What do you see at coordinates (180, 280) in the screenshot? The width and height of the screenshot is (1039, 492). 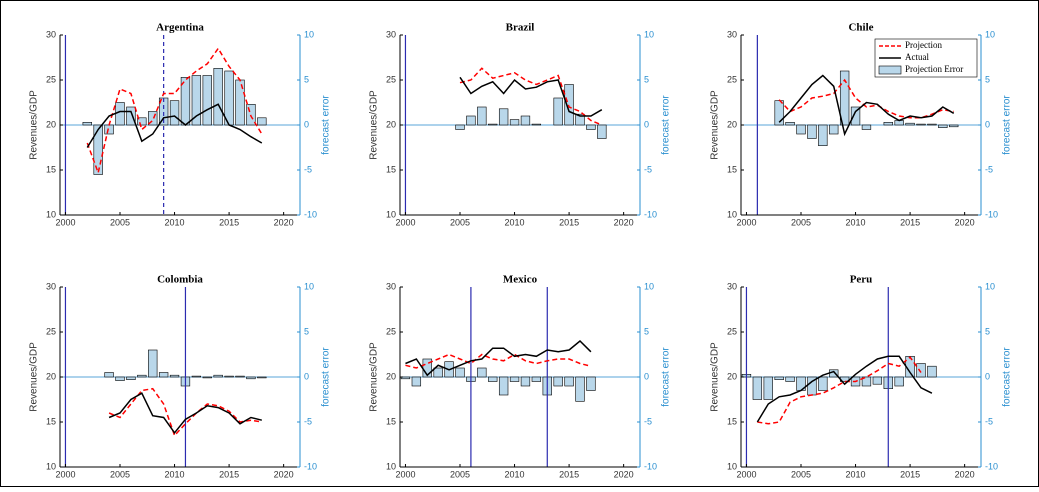 I see `panel-title: Colombia` at bounding box center [180, 280].